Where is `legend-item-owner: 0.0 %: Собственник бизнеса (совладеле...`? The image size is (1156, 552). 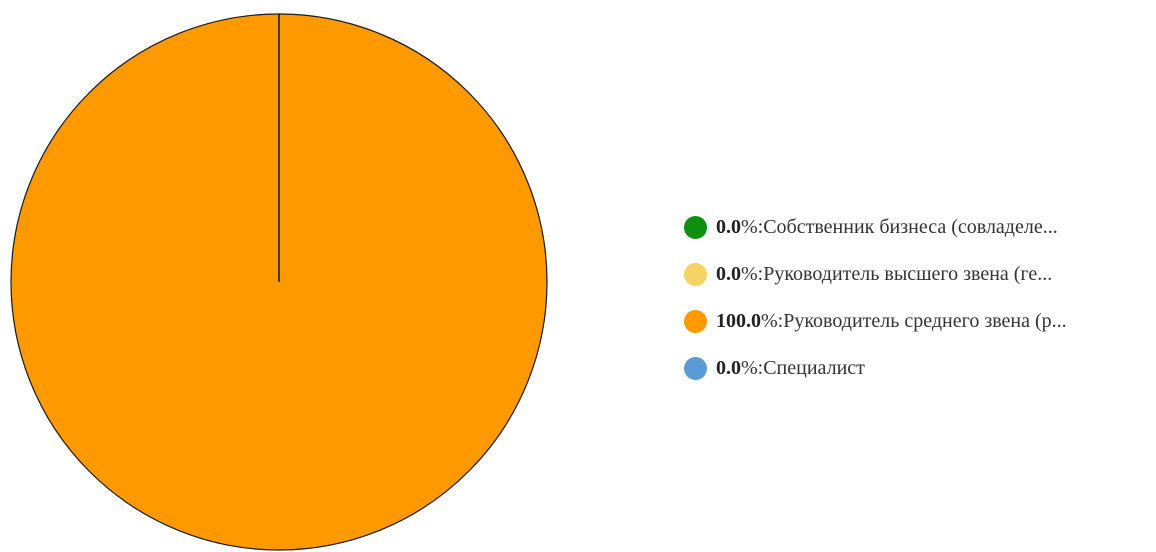 legend-item-owner: 0.0 %: Собственник бизнеса (совладеле... is located at coordinates (875, 227).